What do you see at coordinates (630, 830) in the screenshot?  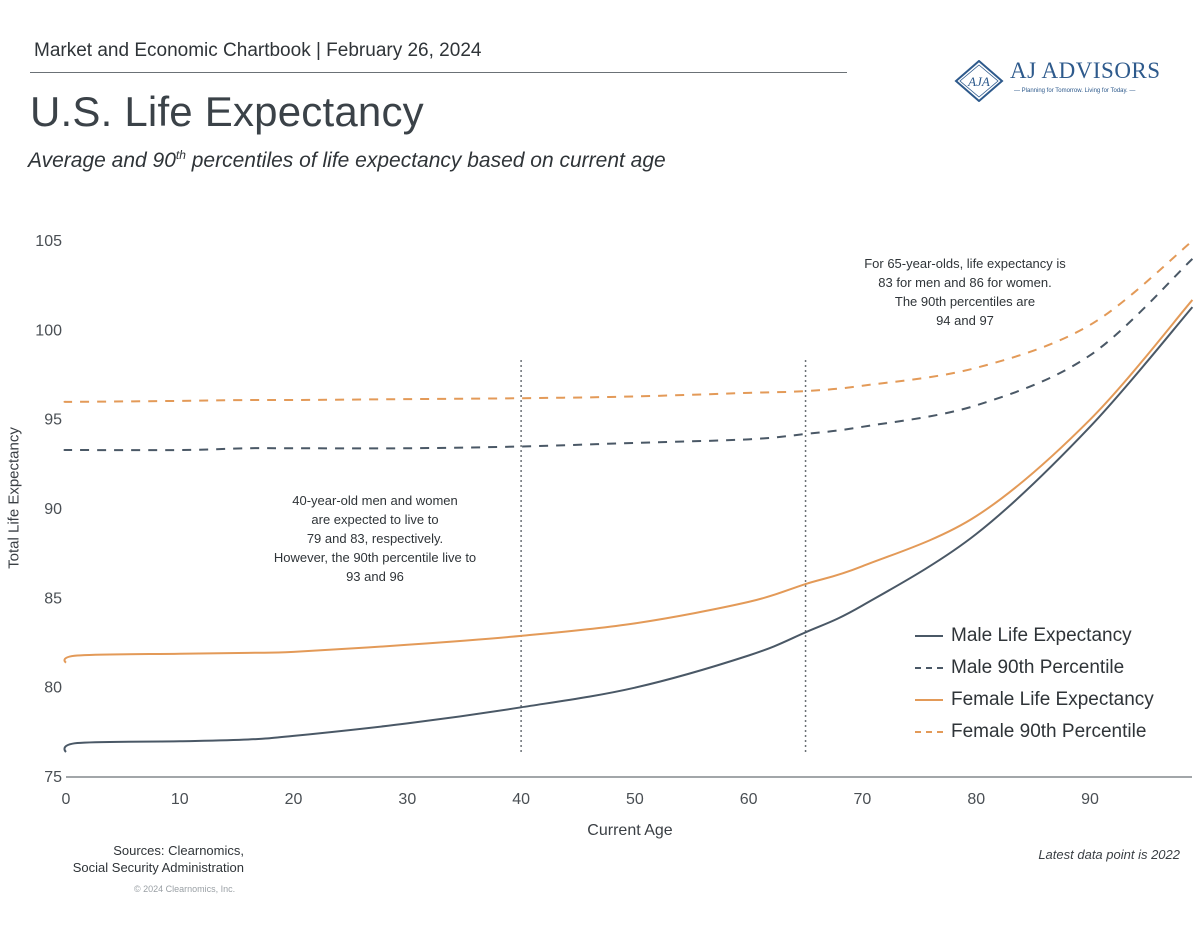 I see `x-axis-label: Current Age` at bounding box center [630, 830].